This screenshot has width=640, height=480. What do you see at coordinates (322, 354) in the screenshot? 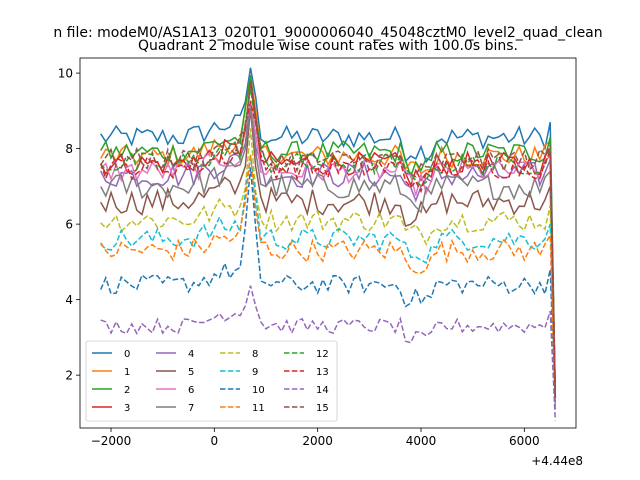
I see `legend-label-12: 12` at bounding box center [322, 354].